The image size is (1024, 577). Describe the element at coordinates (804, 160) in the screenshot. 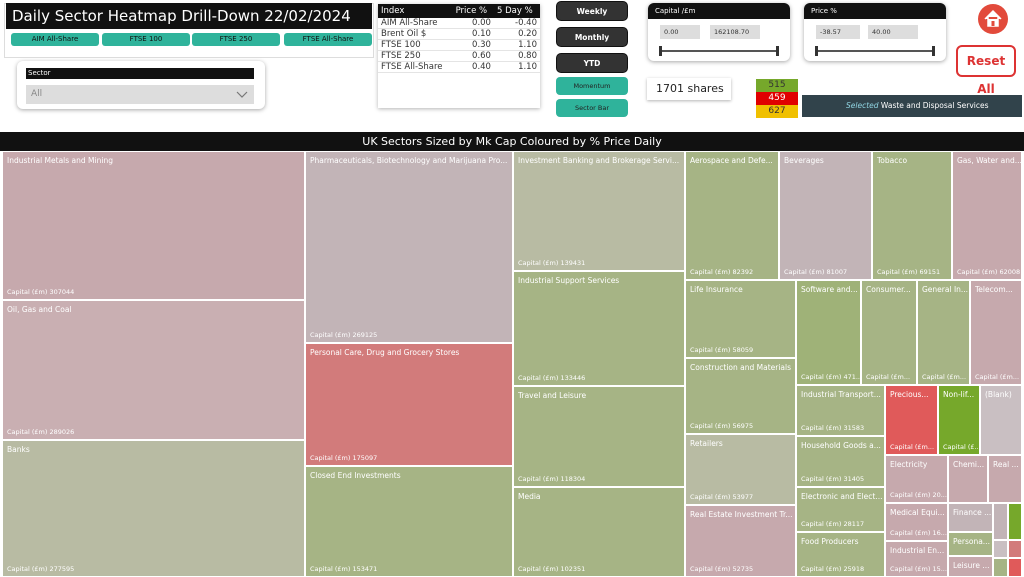

I see `tile-name: Beverages` at that location.